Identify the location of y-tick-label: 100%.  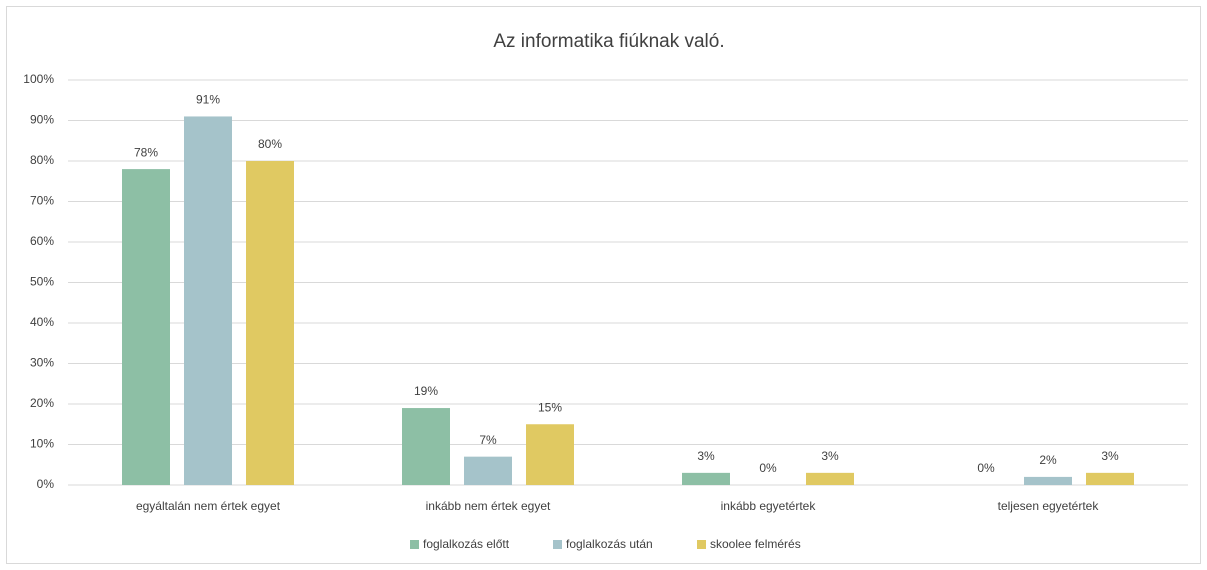
(38, 79).